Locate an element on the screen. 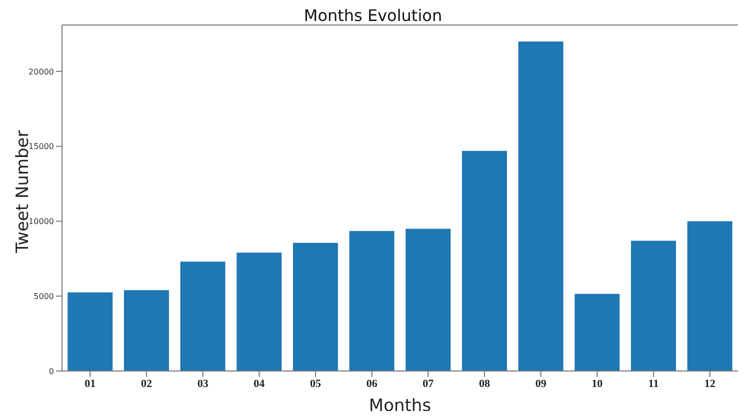  x-tick-label: 10 is located at coordinates (598, 384).